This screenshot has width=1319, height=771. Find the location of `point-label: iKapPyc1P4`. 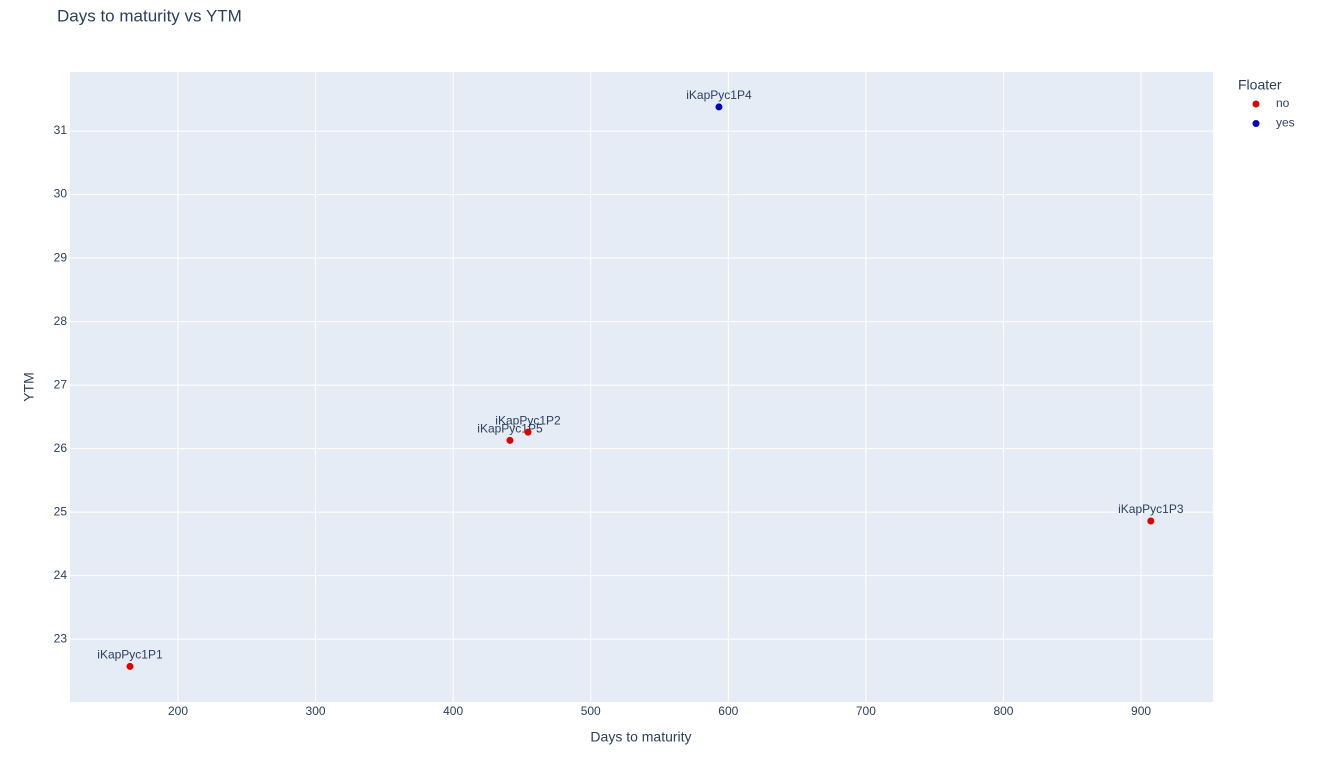

point-label: iKapPyc1P4 is located at coordinates (719, 95).